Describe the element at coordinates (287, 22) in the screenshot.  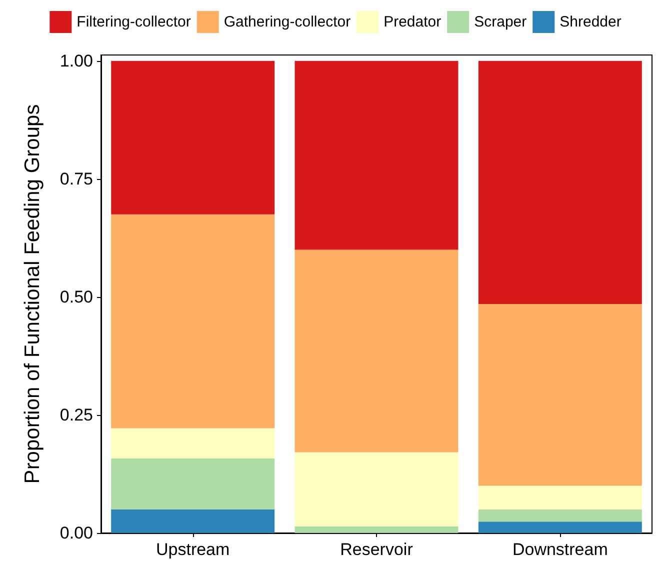
I see `legend-label: Gathering-collector` at that location.